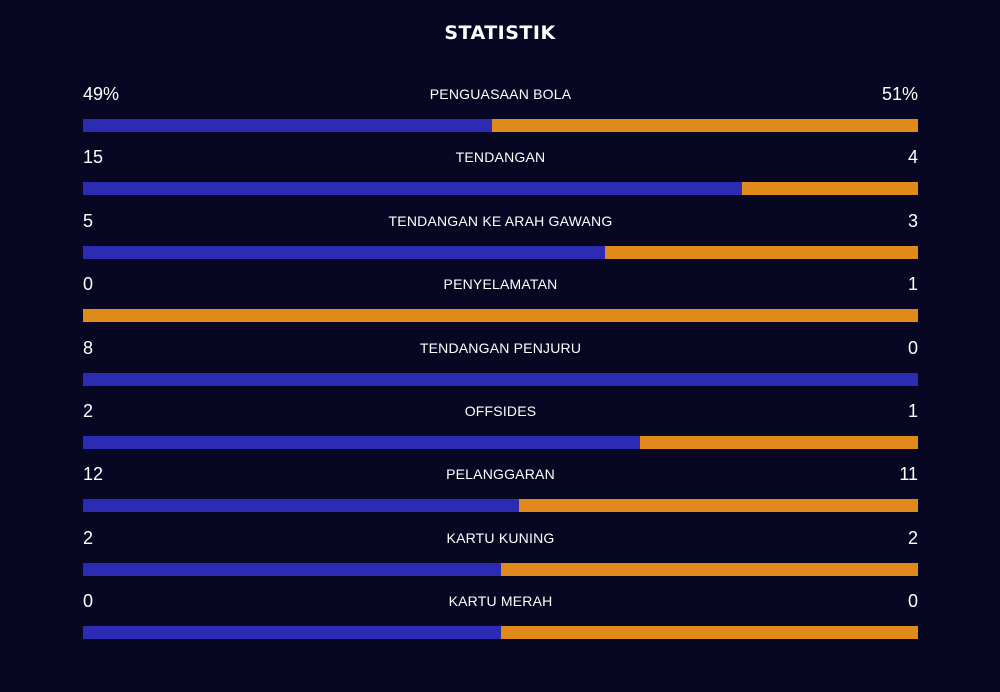 This screenshot has width=1000, height=692. I want to click on stat-row-header: TENDANGAN 15 4, so click(500, 157).